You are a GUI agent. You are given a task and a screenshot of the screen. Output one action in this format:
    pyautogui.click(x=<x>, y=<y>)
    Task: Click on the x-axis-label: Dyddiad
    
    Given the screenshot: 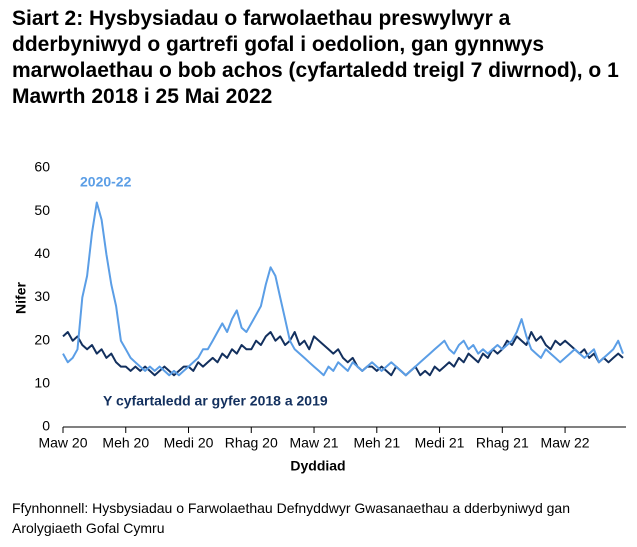 What is the action you would take?
    pyautogui.click(x=317, y=466)
    